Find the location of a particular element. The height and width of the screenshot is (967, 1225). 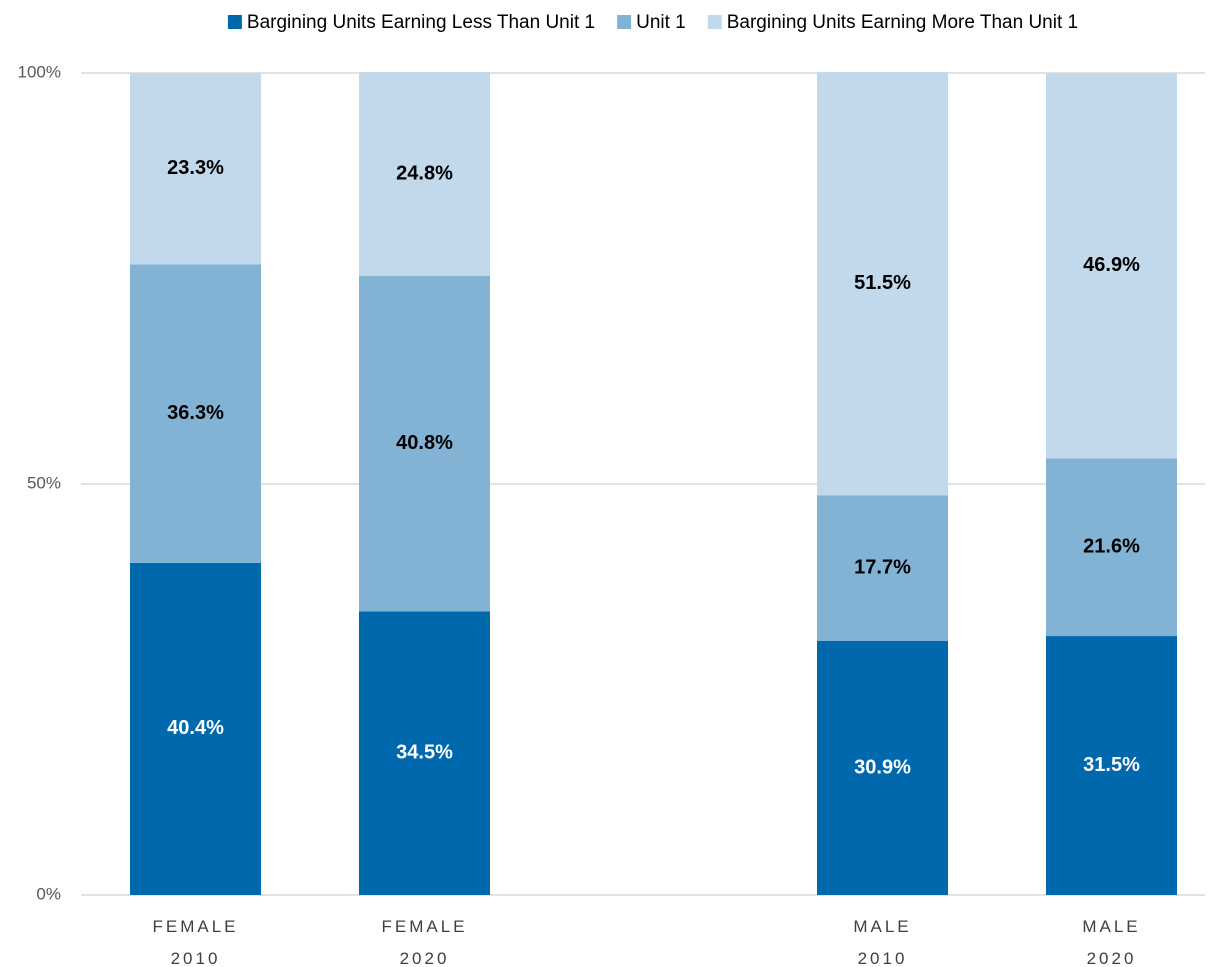

x-tick-label: MALE 2010 is located at coordinates (882, 942).